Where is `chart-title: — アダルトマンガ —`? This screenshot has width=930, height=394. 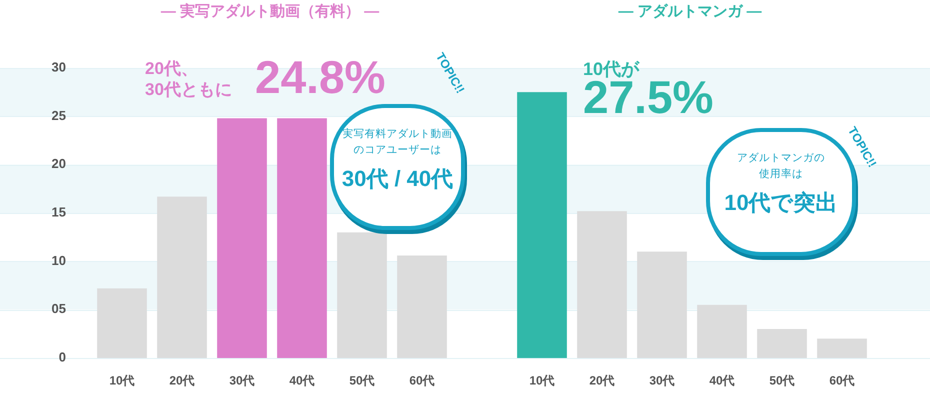
chart-title: — アダルトマンガ — is located at coordinates (690, 11).